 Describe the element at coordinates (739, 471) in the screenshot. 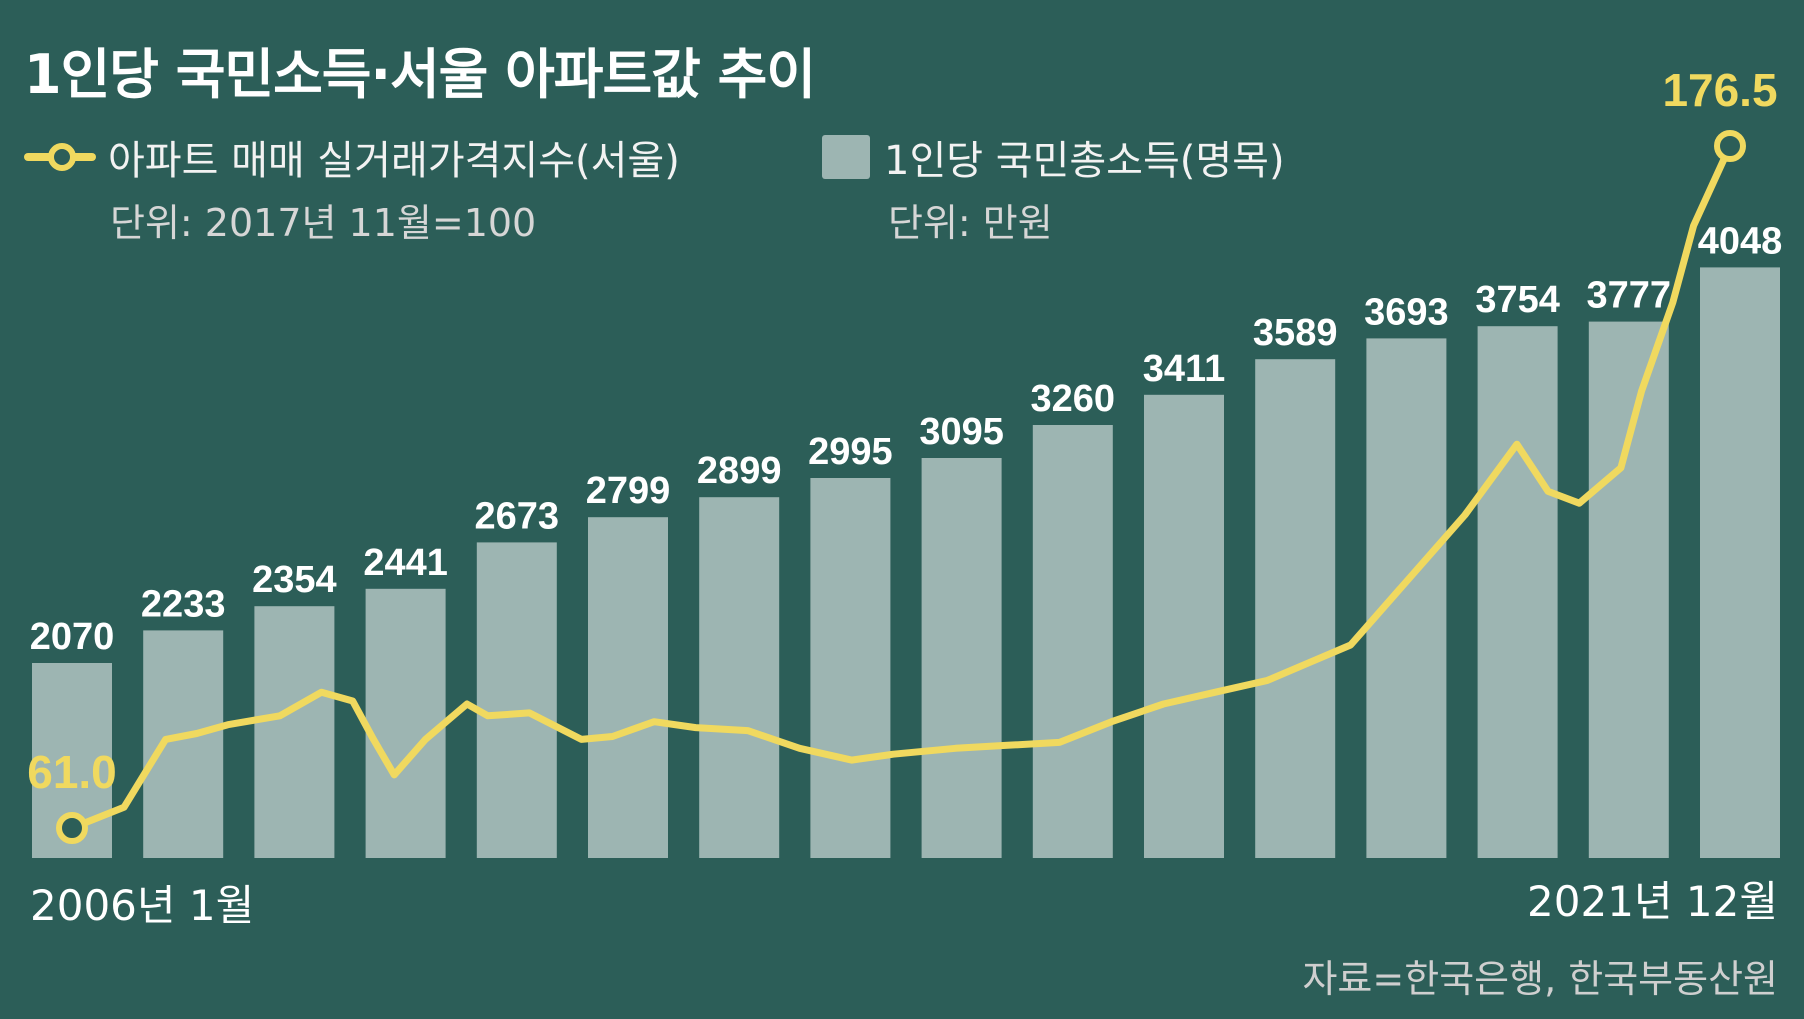

I see `bar-value-label: 2899` at that location.